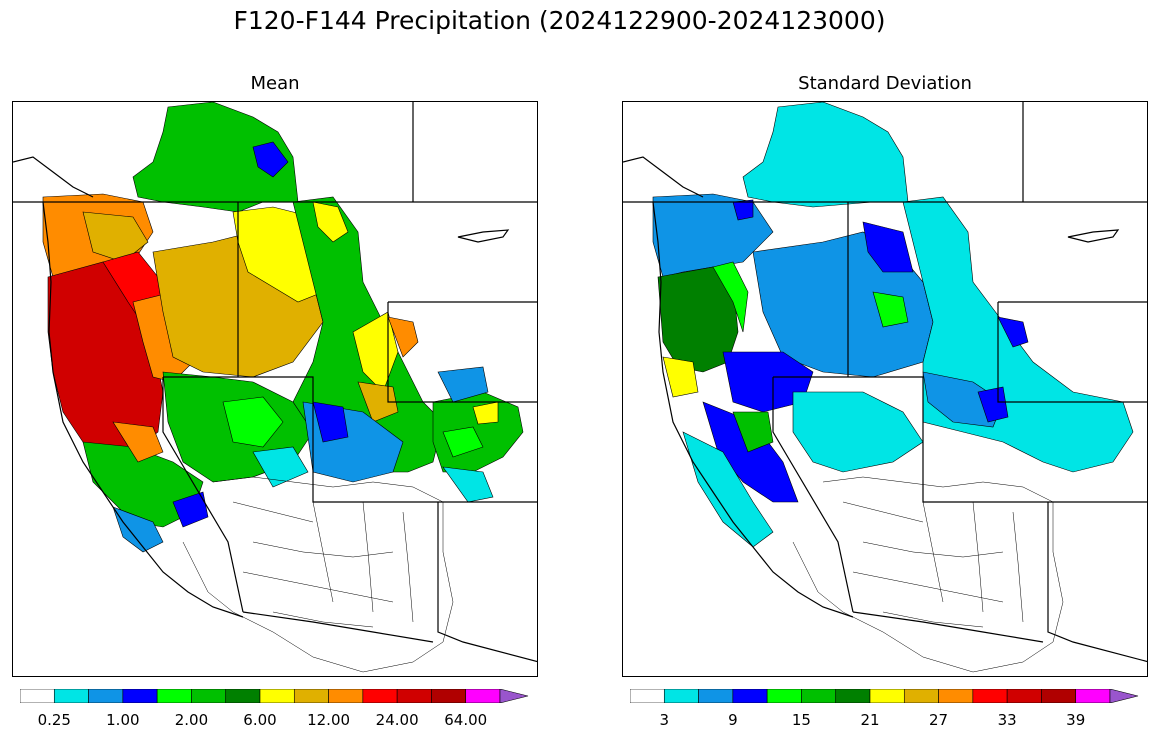  Describe the element at coordinates (888, 247) in the screenshot. I see `region-idaho-darkblue` at that location.